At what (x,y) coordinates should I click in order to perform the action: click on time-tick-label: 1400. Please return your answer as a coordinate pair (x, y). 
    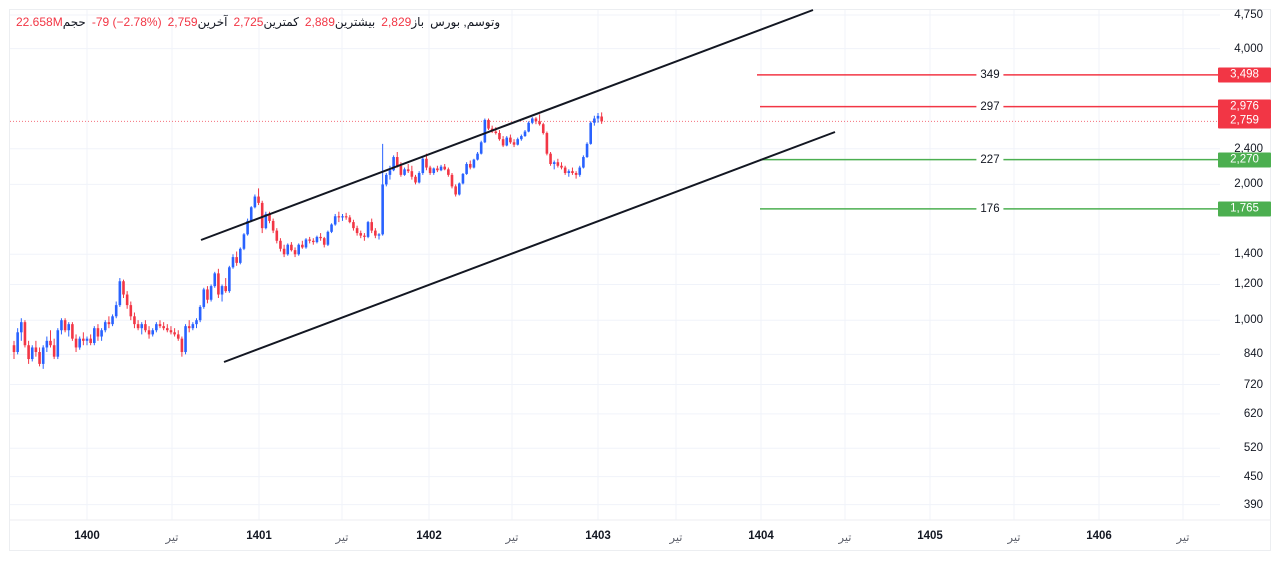
    Looking at the image, I should click on (87, 536).